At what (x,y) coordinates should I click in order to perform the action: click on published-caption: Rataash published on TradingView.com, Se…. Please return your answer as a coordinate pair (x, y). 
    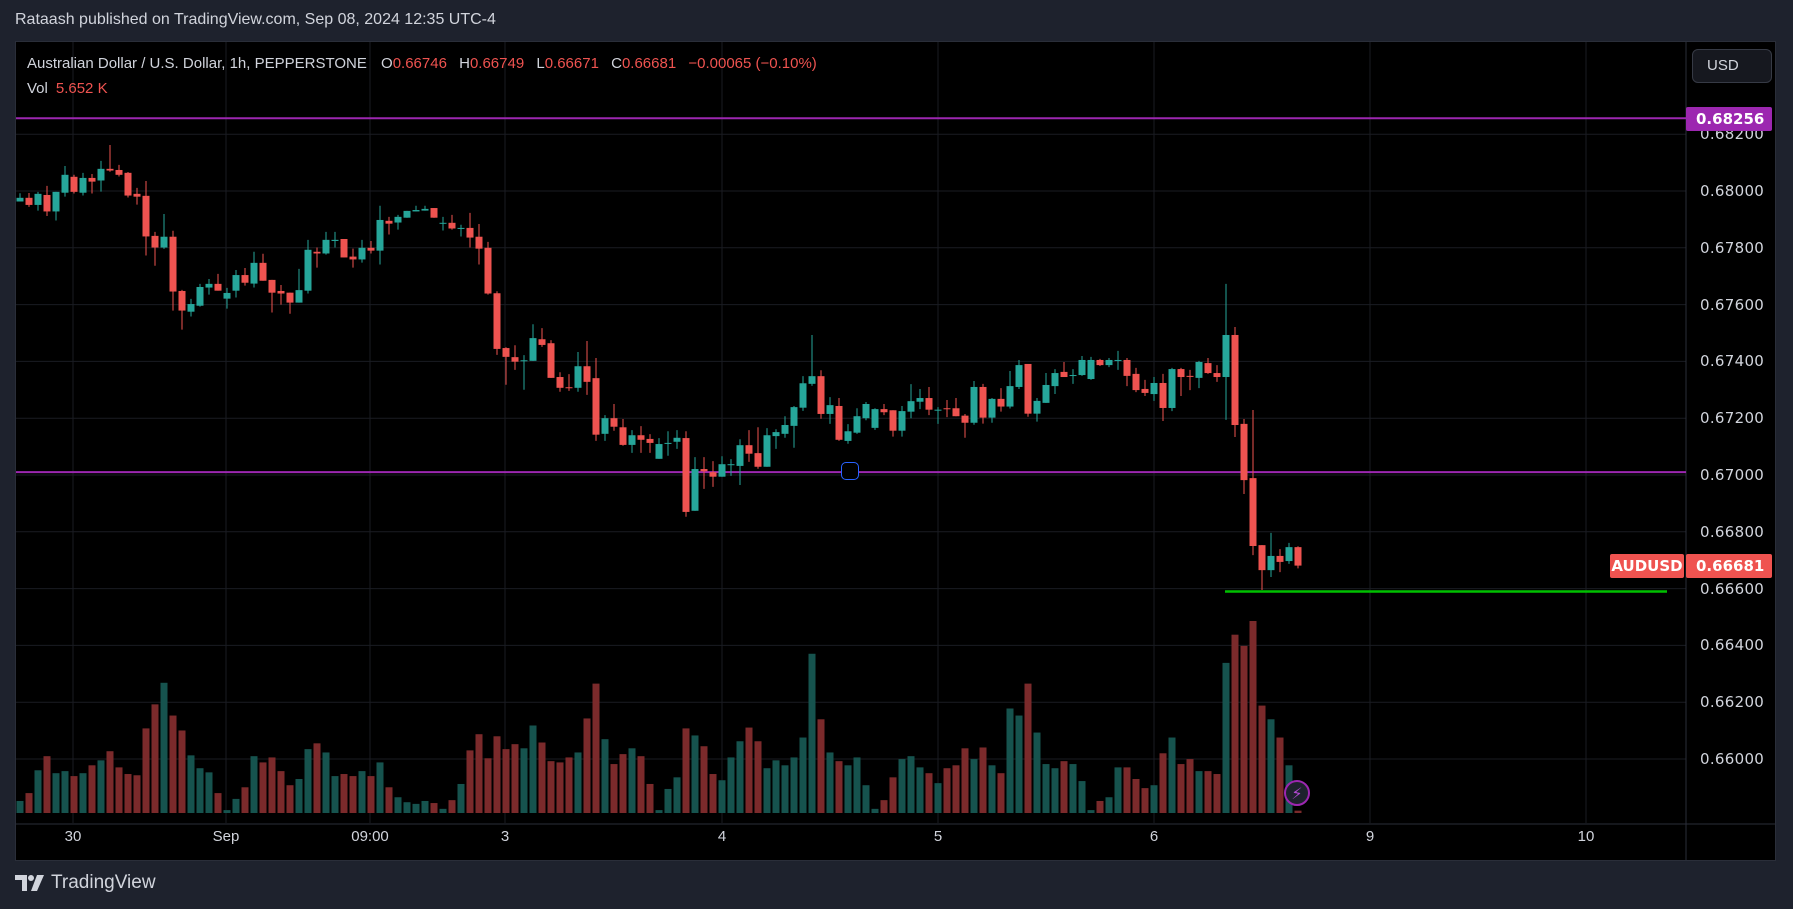
    Looking at the image, I should click on (255, 19).